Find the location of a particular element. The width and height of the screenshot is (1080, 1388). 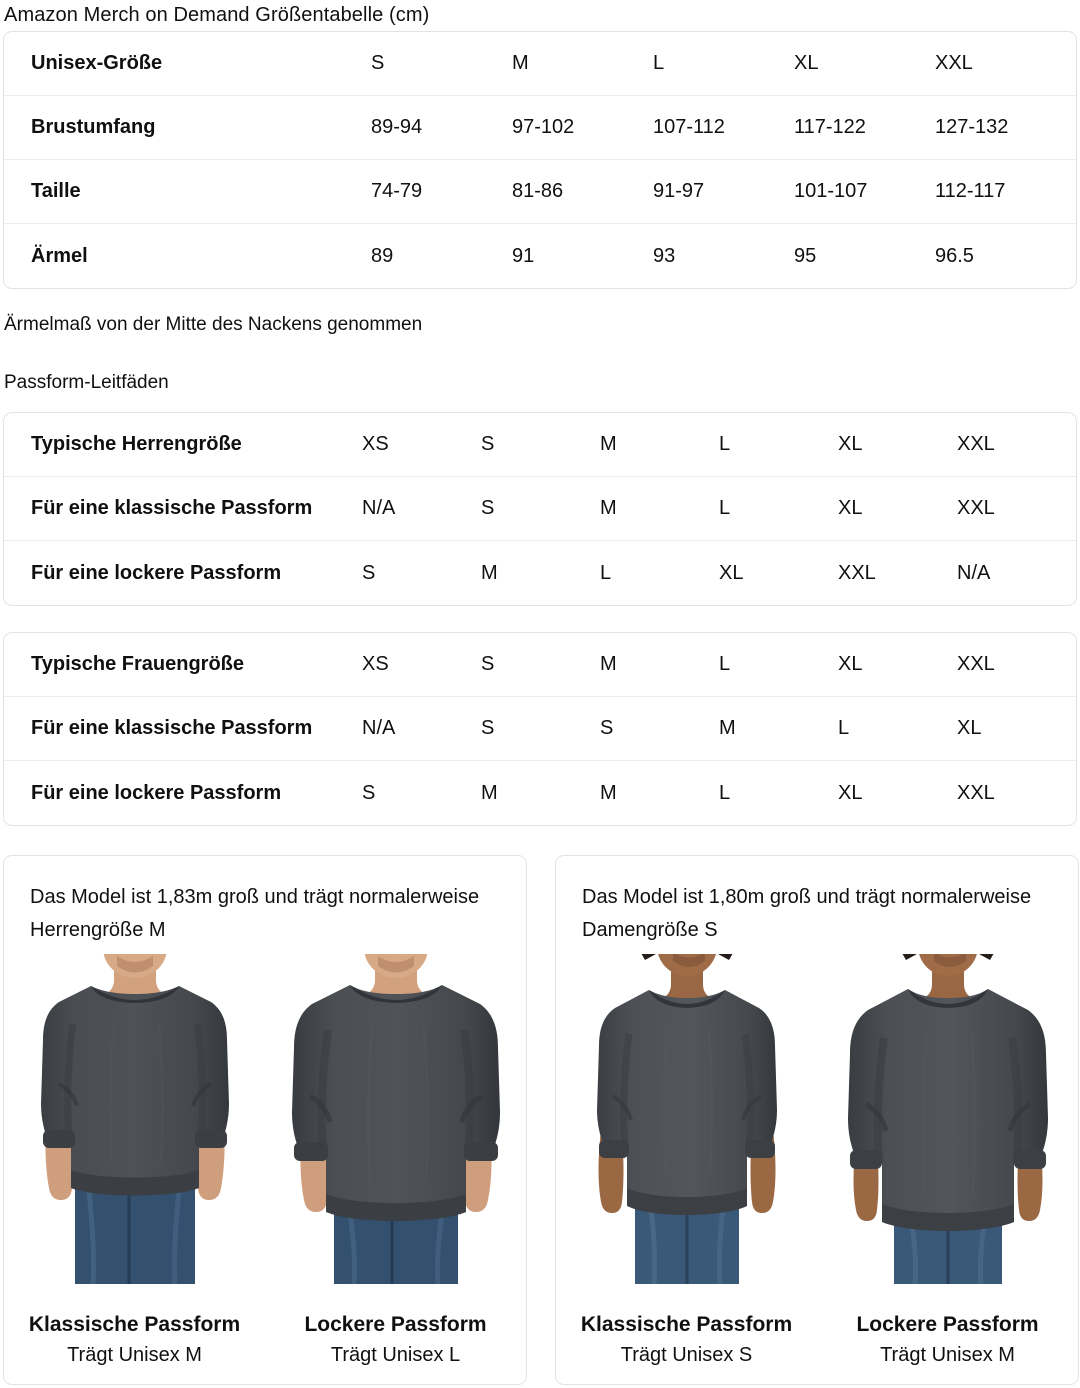

row-label: Taille is located at coordinates (56, 191).